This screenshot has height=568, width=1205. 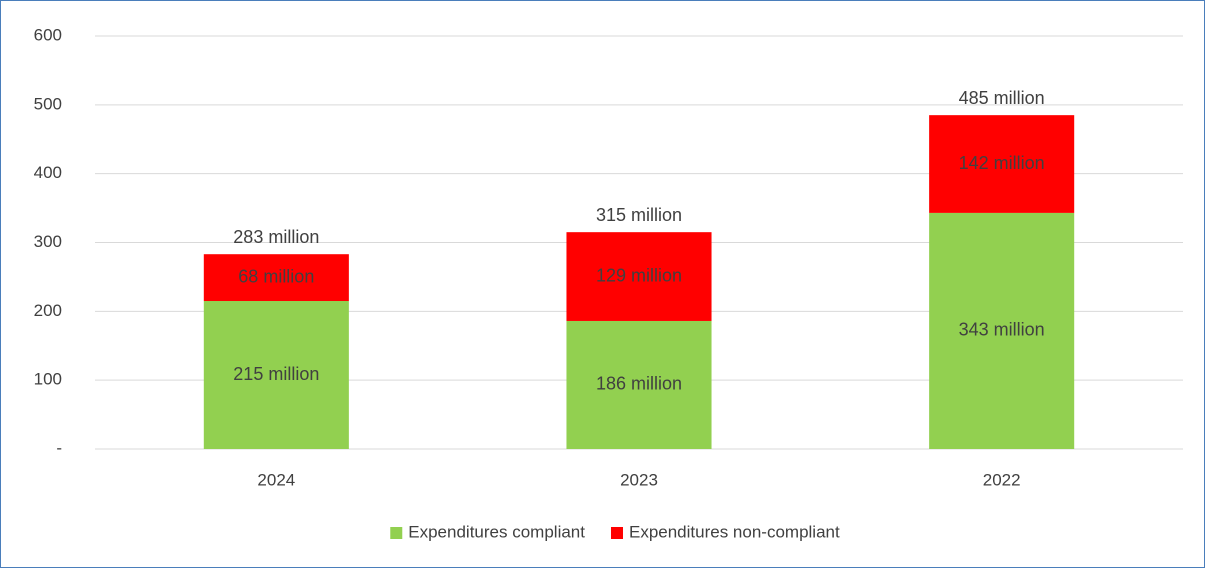 I want to click on x-tick-label: 2024, so click(x=276, y=479).